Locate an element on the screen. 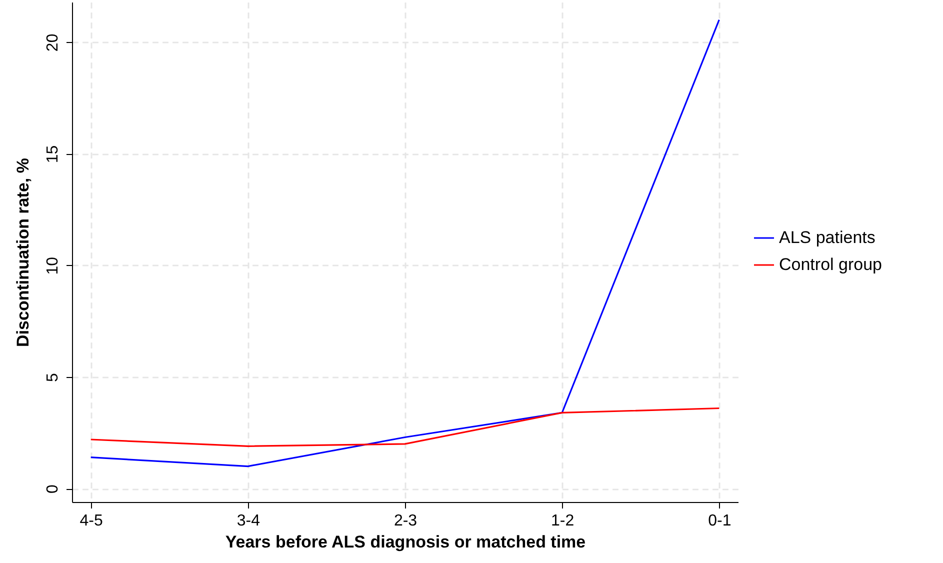 The image size is (943, 563). y-tick-label: 0 is located at coordinates (53, 489).